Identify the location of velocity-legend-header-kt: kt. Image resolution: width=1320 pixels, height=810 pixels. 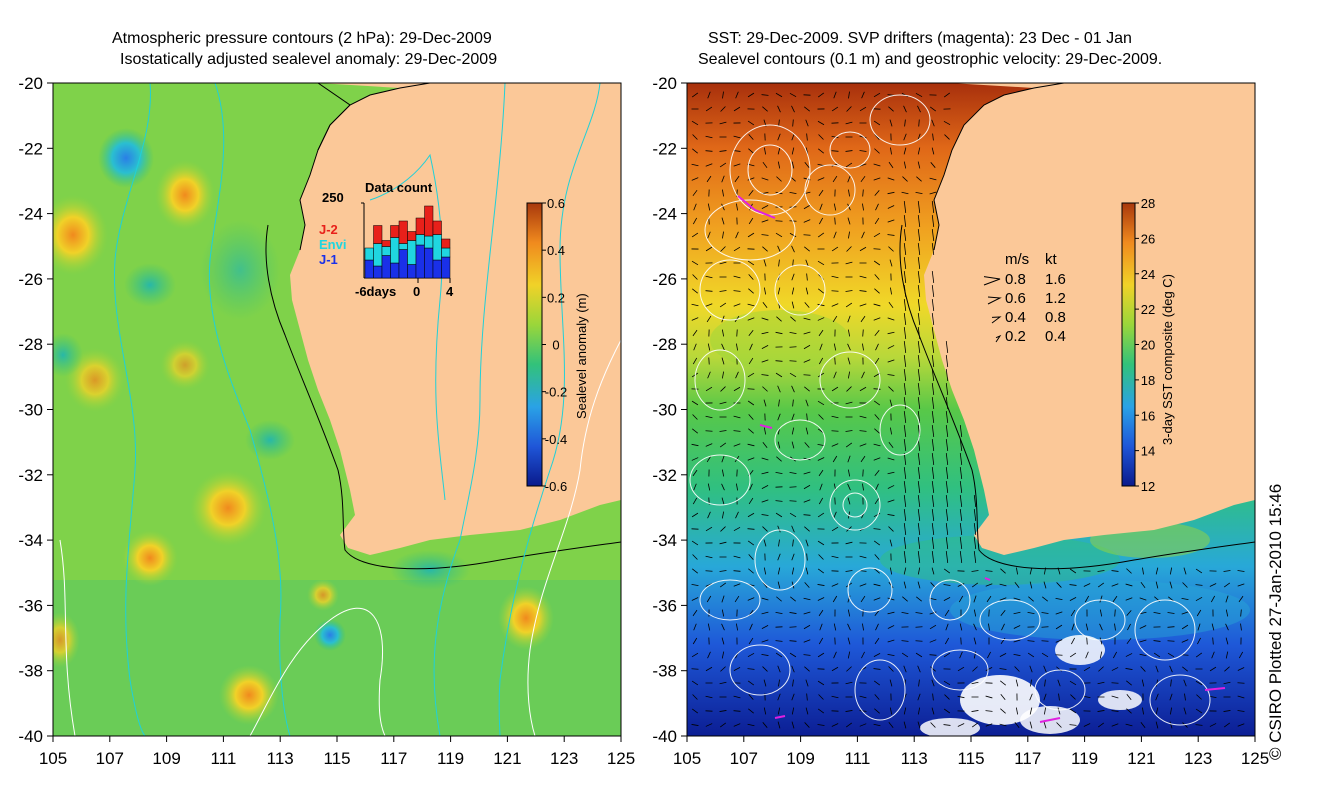
(1051, 259).